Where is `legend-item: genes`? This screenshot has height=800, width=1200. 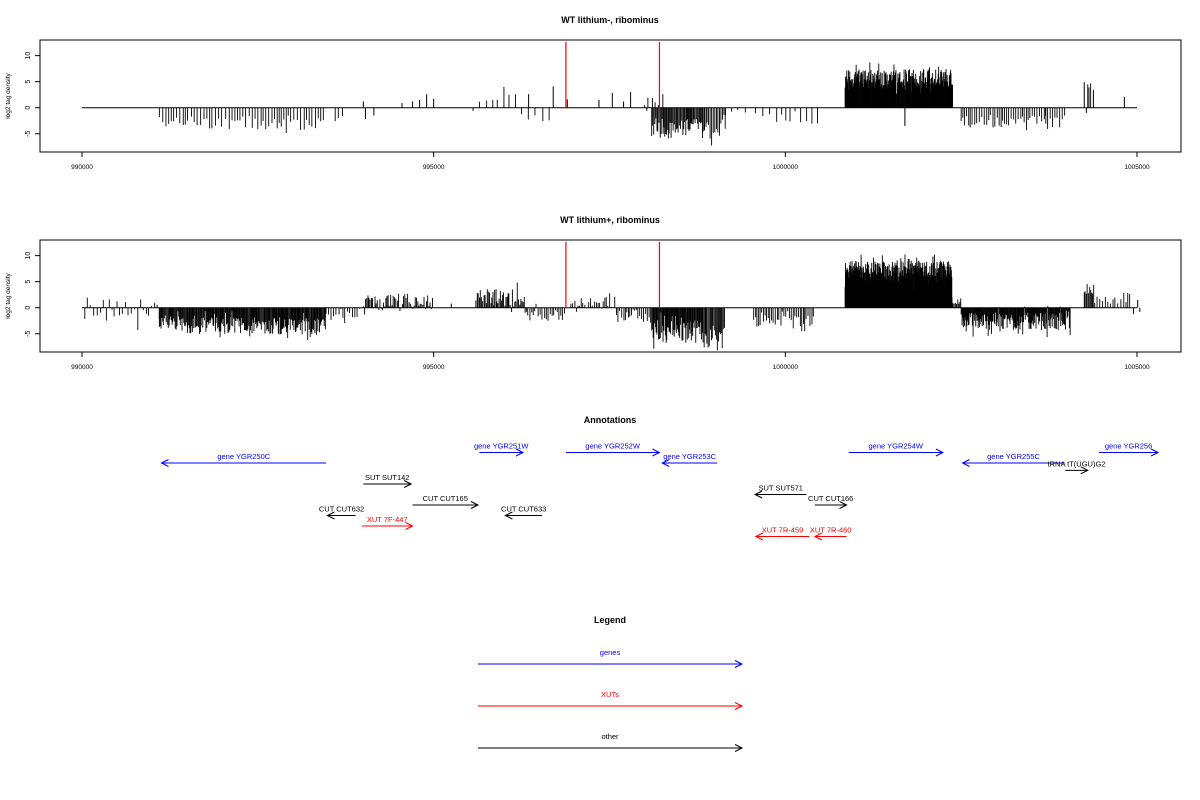 legend-item: genes is located at coordinates (611, 658).